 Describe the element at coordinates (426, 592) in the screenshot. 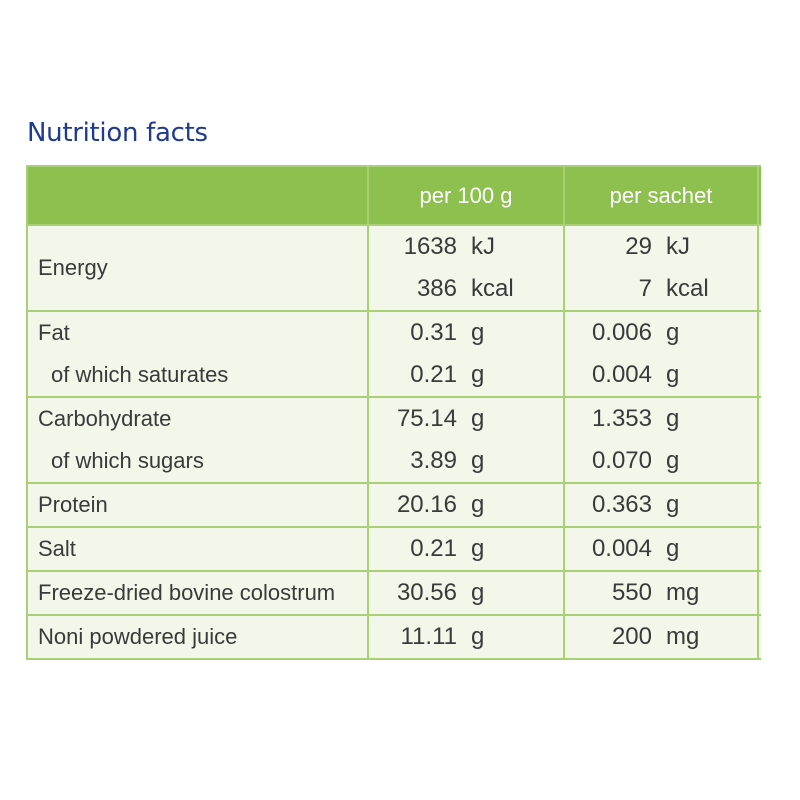

I see `value-number: 30.56` at that location.